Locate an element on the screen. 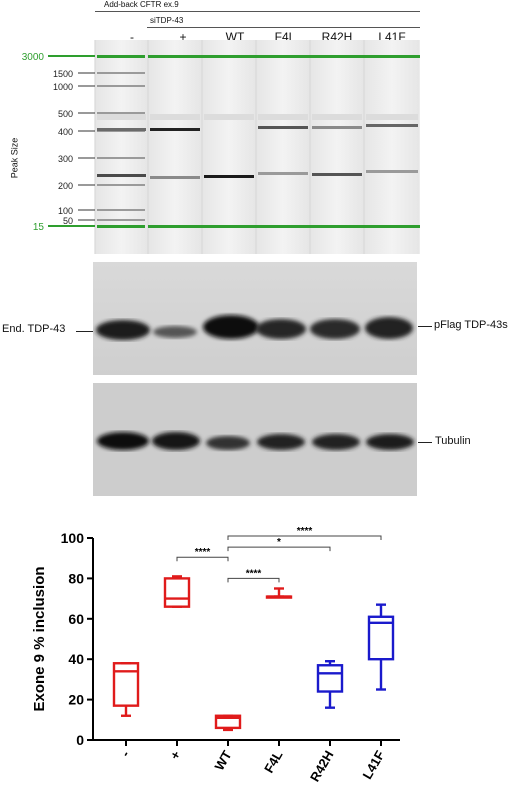  box-R42H is located at coordinates (330, 684).